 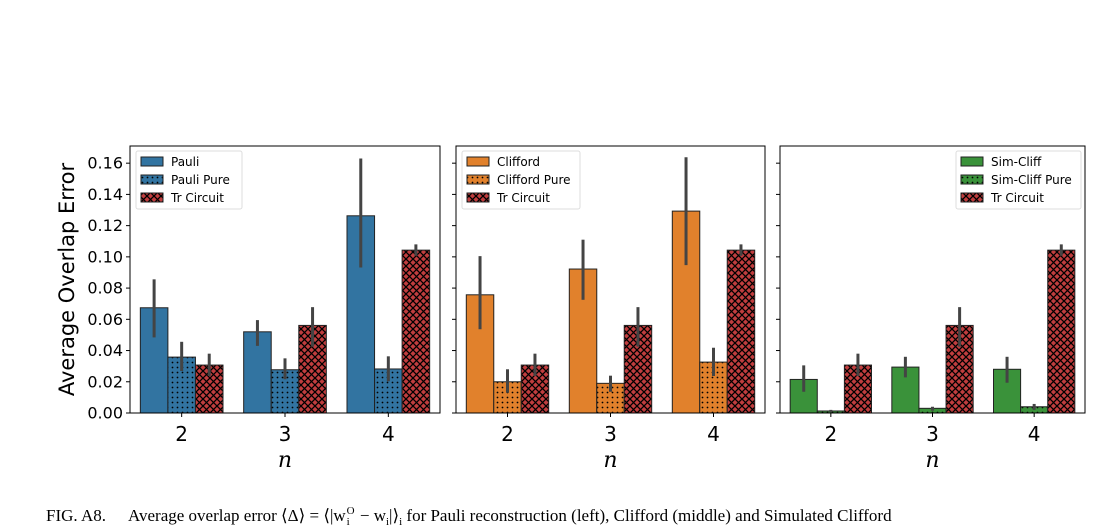 What do you see at coordinates (67, 279) in the screenshot?
I see `y-axis-label: Average Overlap Error` at bounding box center [67, 279].